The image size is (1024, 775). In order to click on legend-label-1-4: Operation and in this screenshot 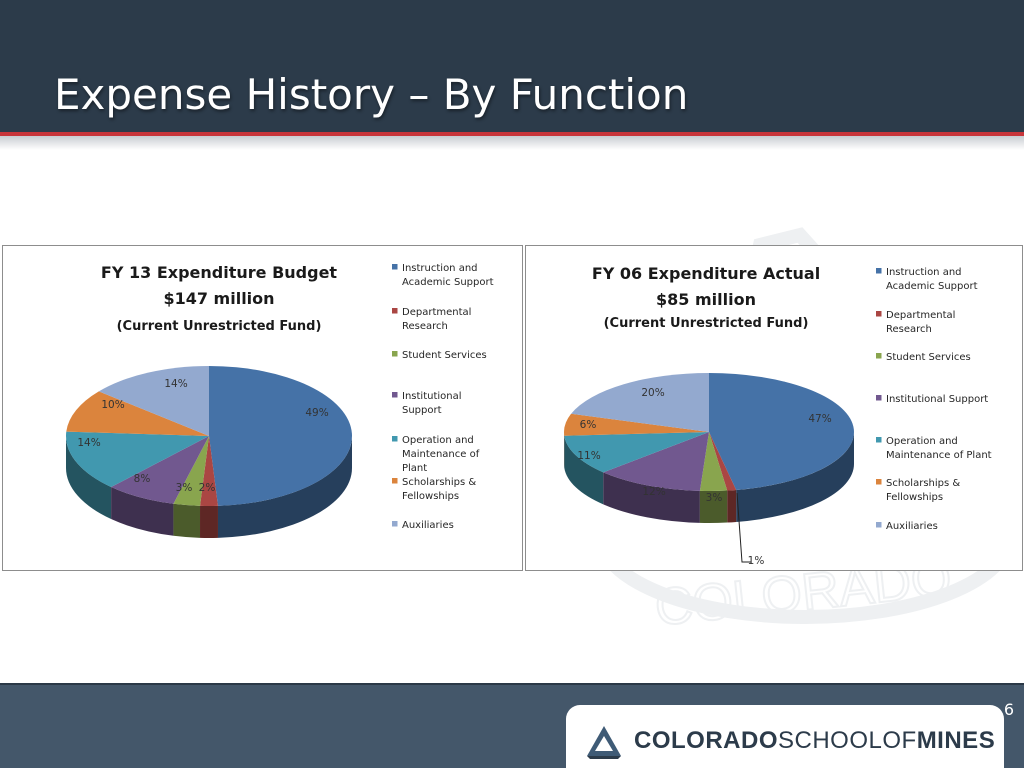, I will do `click(922, 441)`.